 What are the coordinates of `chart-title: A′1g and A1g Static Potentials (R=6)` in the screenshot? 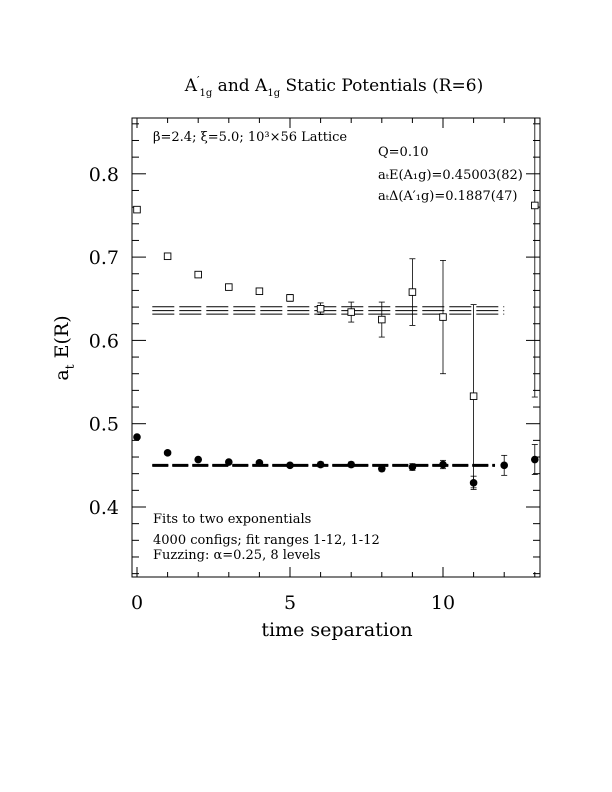 It's located at (334, 86).